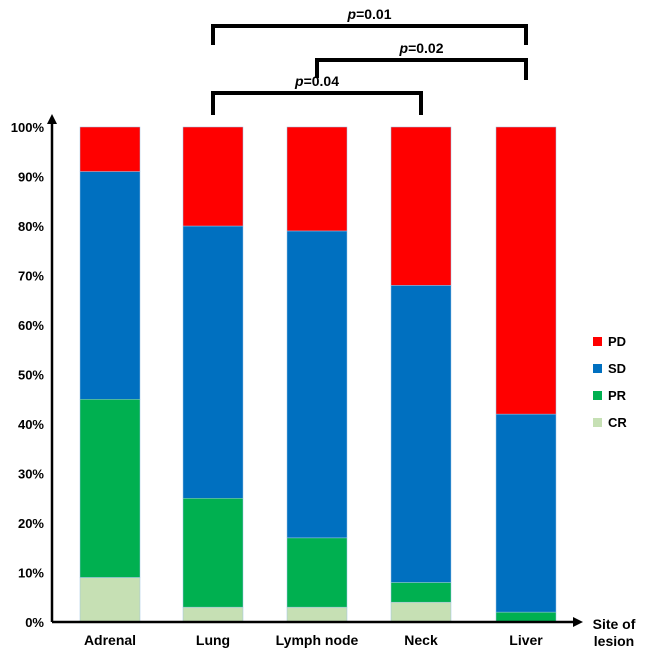 The height and width of the screenshot is (653, 645). What do you see at coordinates (213, 362) in the screenshot?
I see `bar-sd-lung` at bounding box center [213, 362].